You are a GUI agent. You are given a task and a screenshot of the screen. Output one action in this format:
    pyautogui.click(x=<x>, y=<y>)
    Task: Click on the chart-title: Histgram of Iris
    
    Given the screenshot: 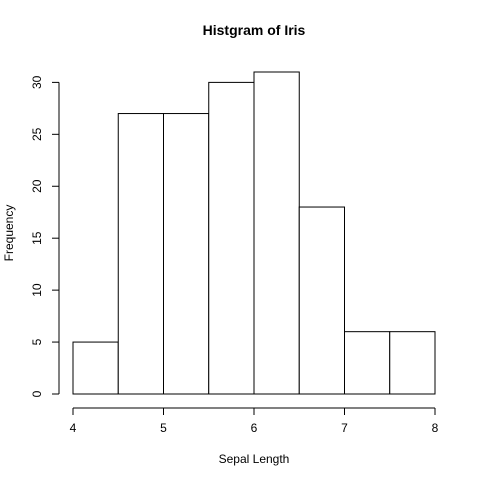 What is the action you would take?
    pyautogui.click(x=254, y=30)
    